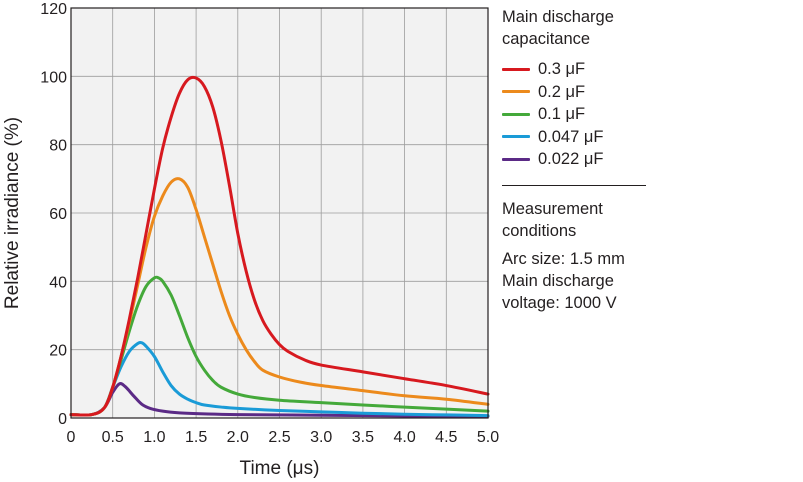 Image resolution: width=803 pixels, height=482 pixels. Describe the element at coordinates (53, 9) in the screenshot. I see `y-tick-label: 120` at that location.